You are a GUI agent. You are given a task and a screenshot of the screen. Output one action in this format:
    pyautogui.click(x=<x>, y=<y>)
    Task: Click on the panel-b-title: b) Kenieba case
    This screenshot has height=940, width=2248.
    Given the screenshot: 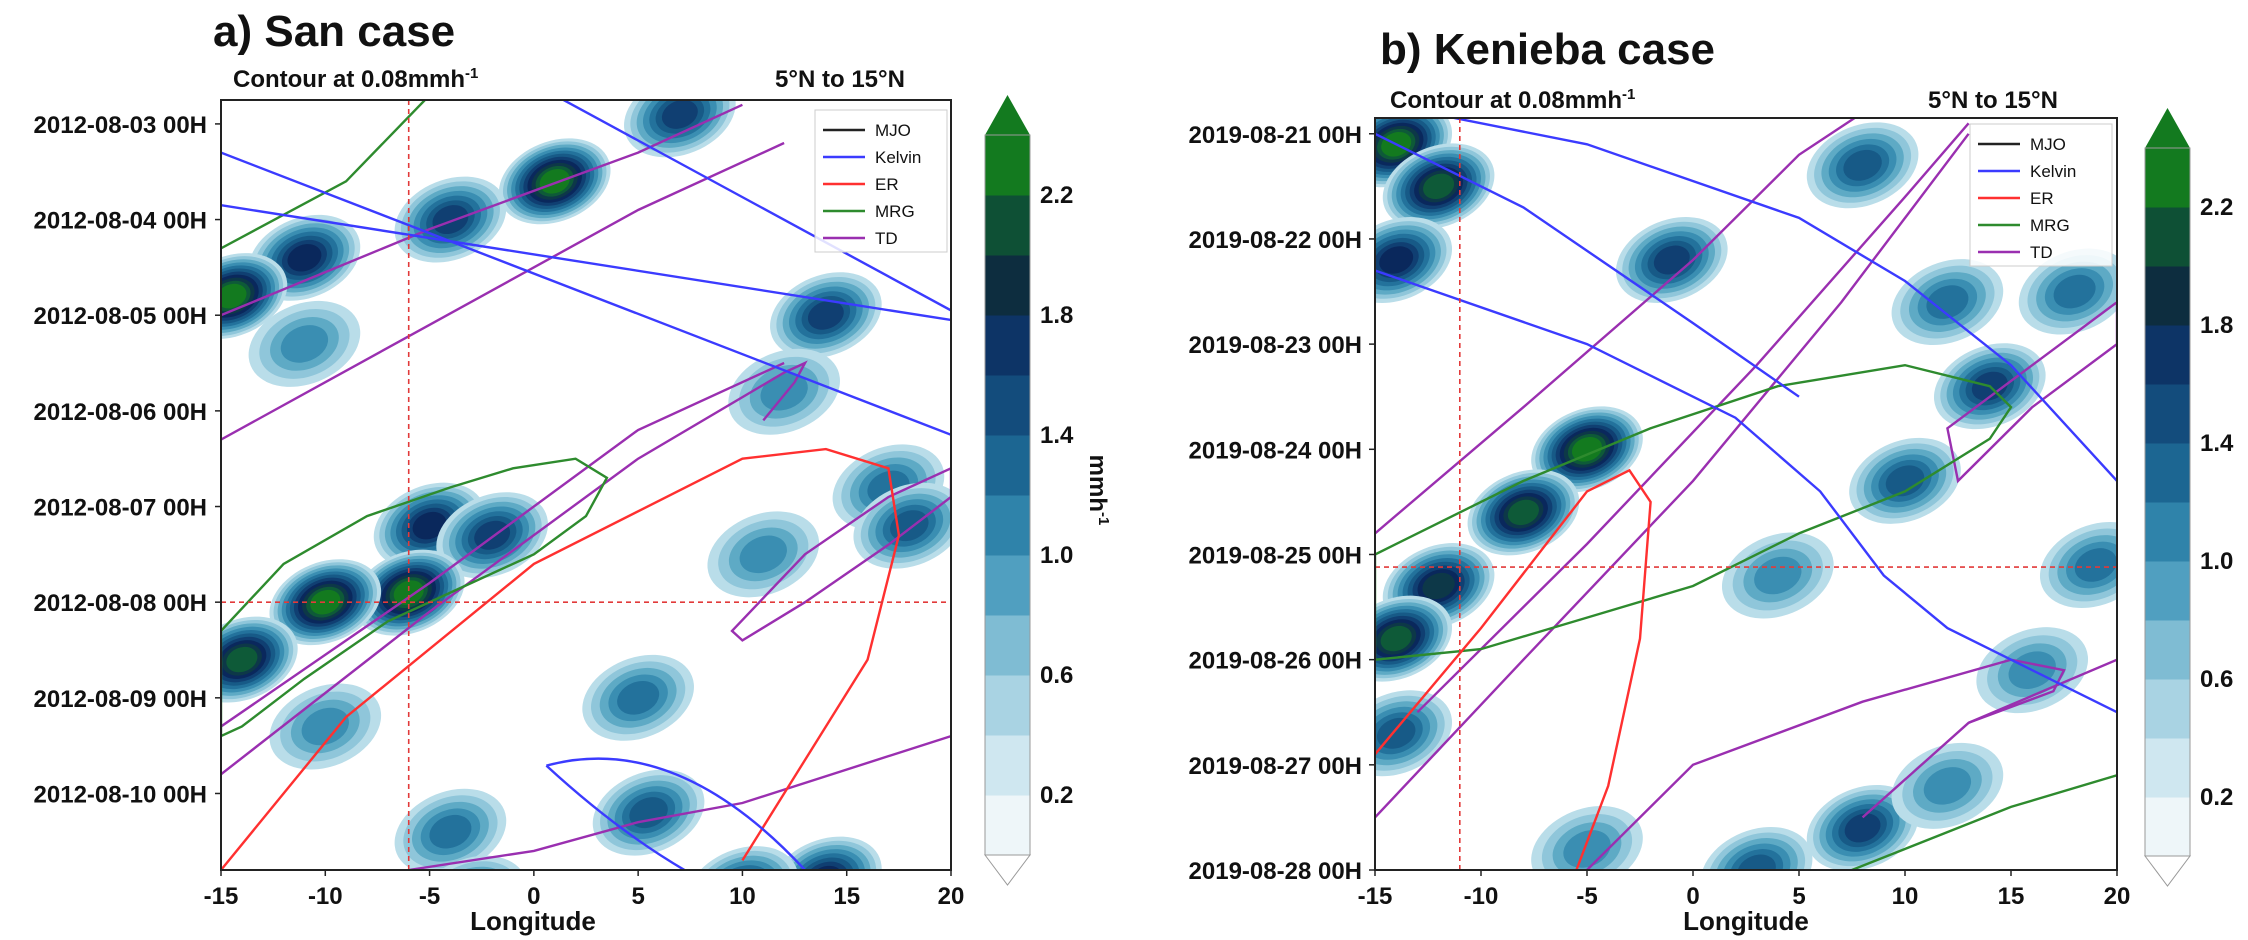 What is the action you would take?
    pyautogui.click(x=1547, y=49)
    